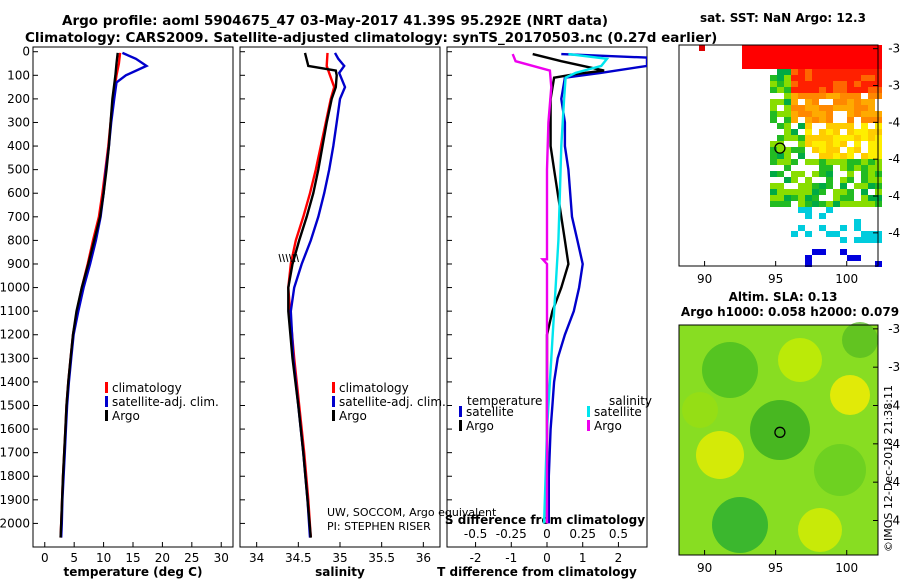 The height and width of the screenshot is (580, 900). Describe the element at coordinates (256, 558) in the screenshot. I see `x-tick-label: 34` at that location.